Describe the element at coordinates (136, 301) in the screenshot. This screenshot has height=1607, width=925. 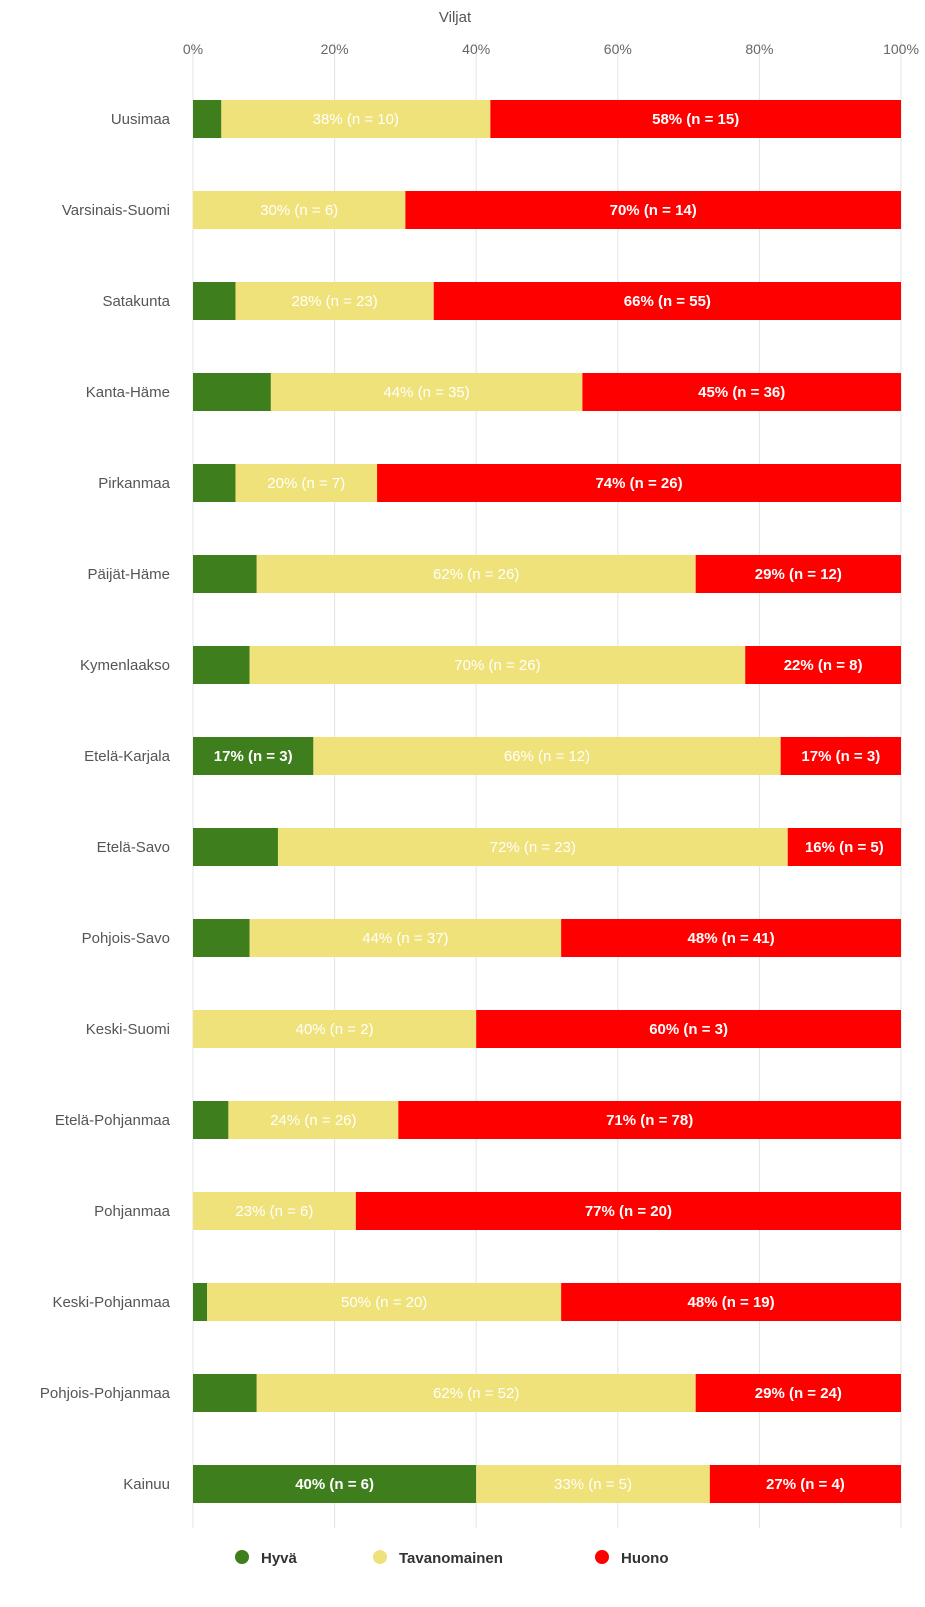
I see `category-label: Satakunta` at that location.